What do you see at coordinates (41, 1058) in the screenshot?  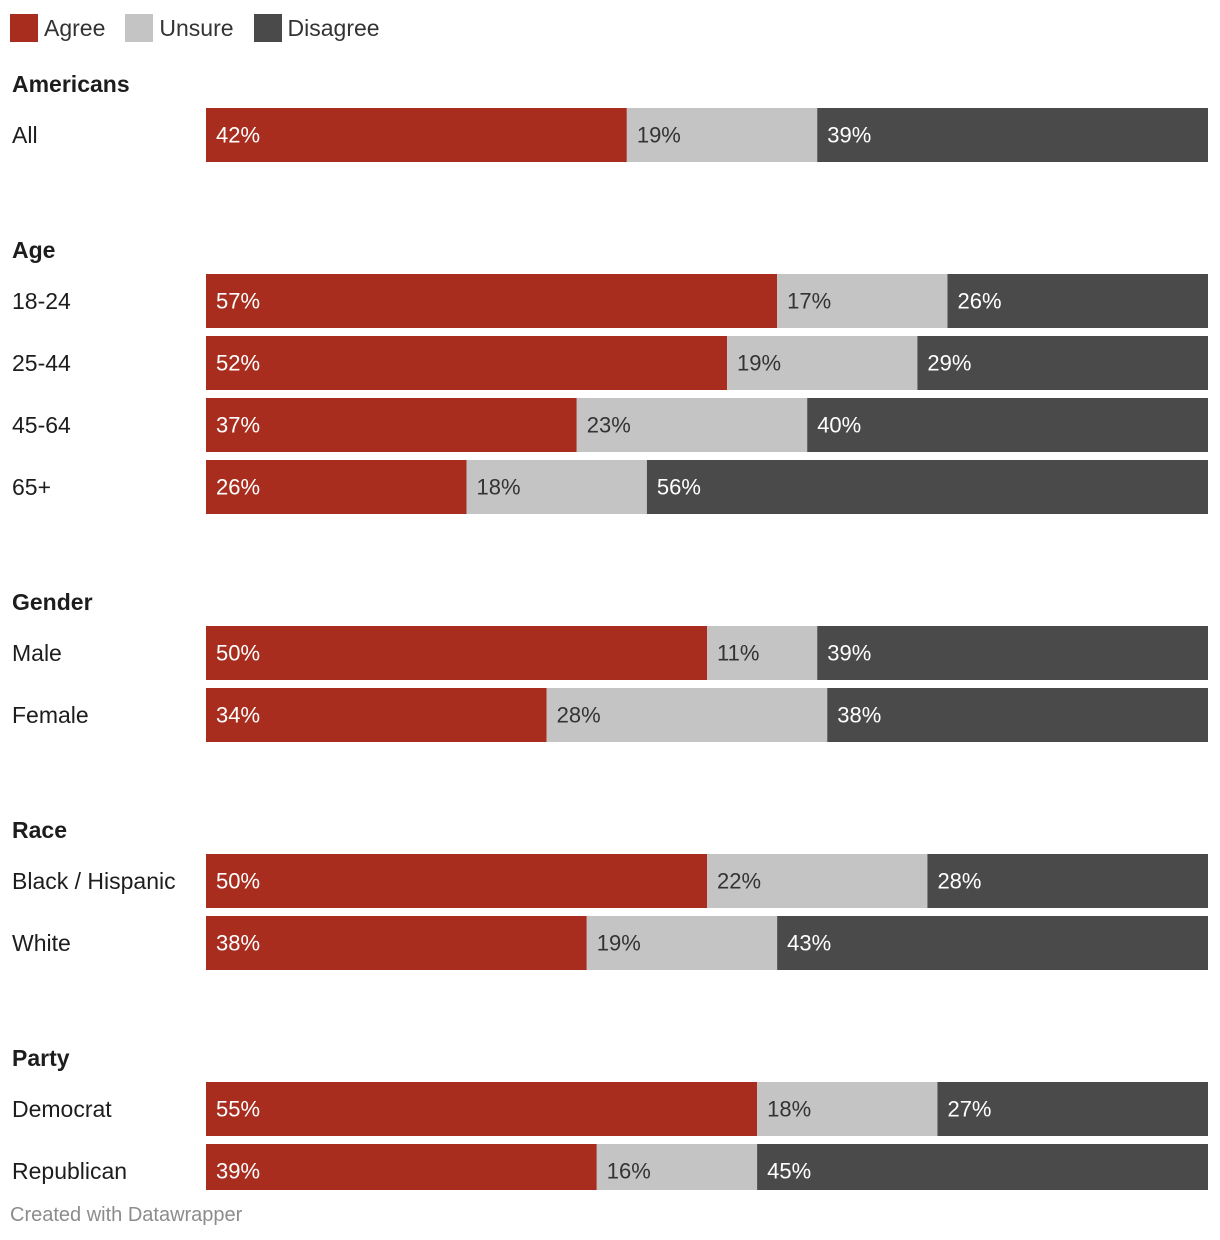 I see `group-title-party: Party` at bounding box center [41, 1058].